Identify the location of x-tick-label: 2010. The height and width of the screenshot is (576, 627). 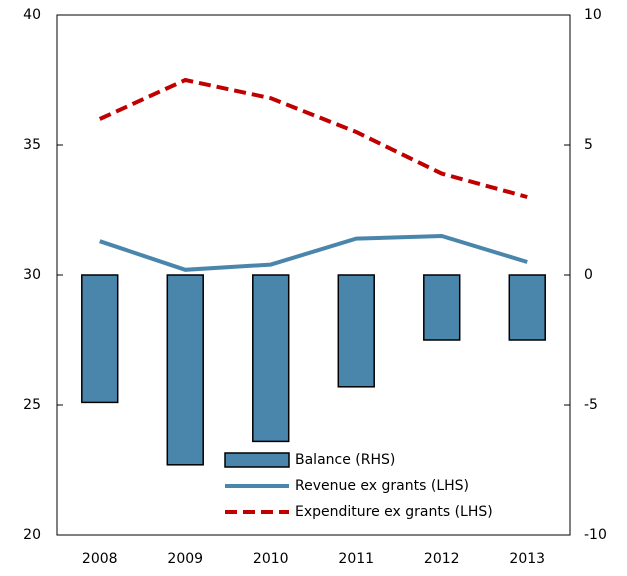
(271, 559).